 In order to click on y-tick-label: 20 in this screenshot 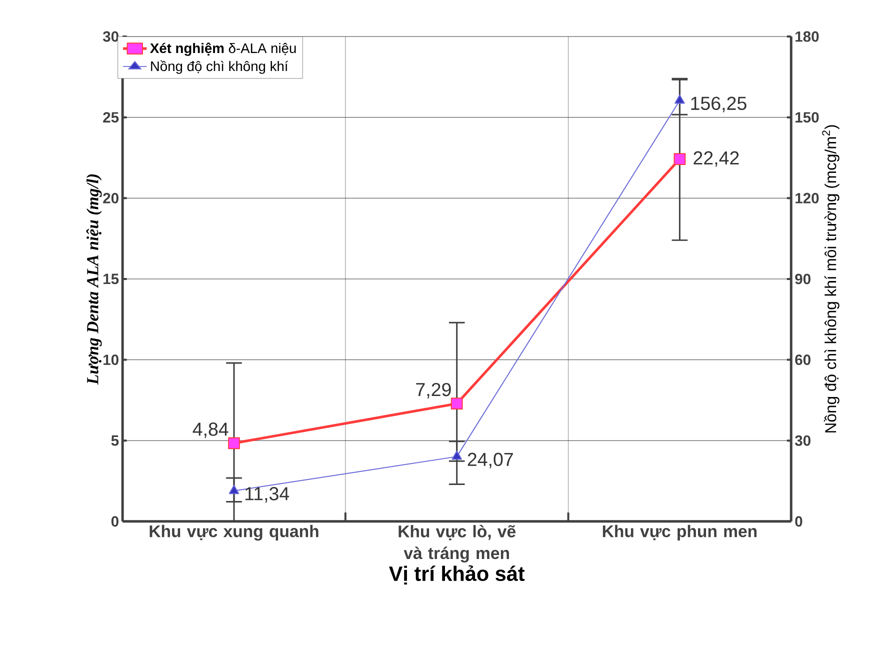, I will do `click(110, 198)`.